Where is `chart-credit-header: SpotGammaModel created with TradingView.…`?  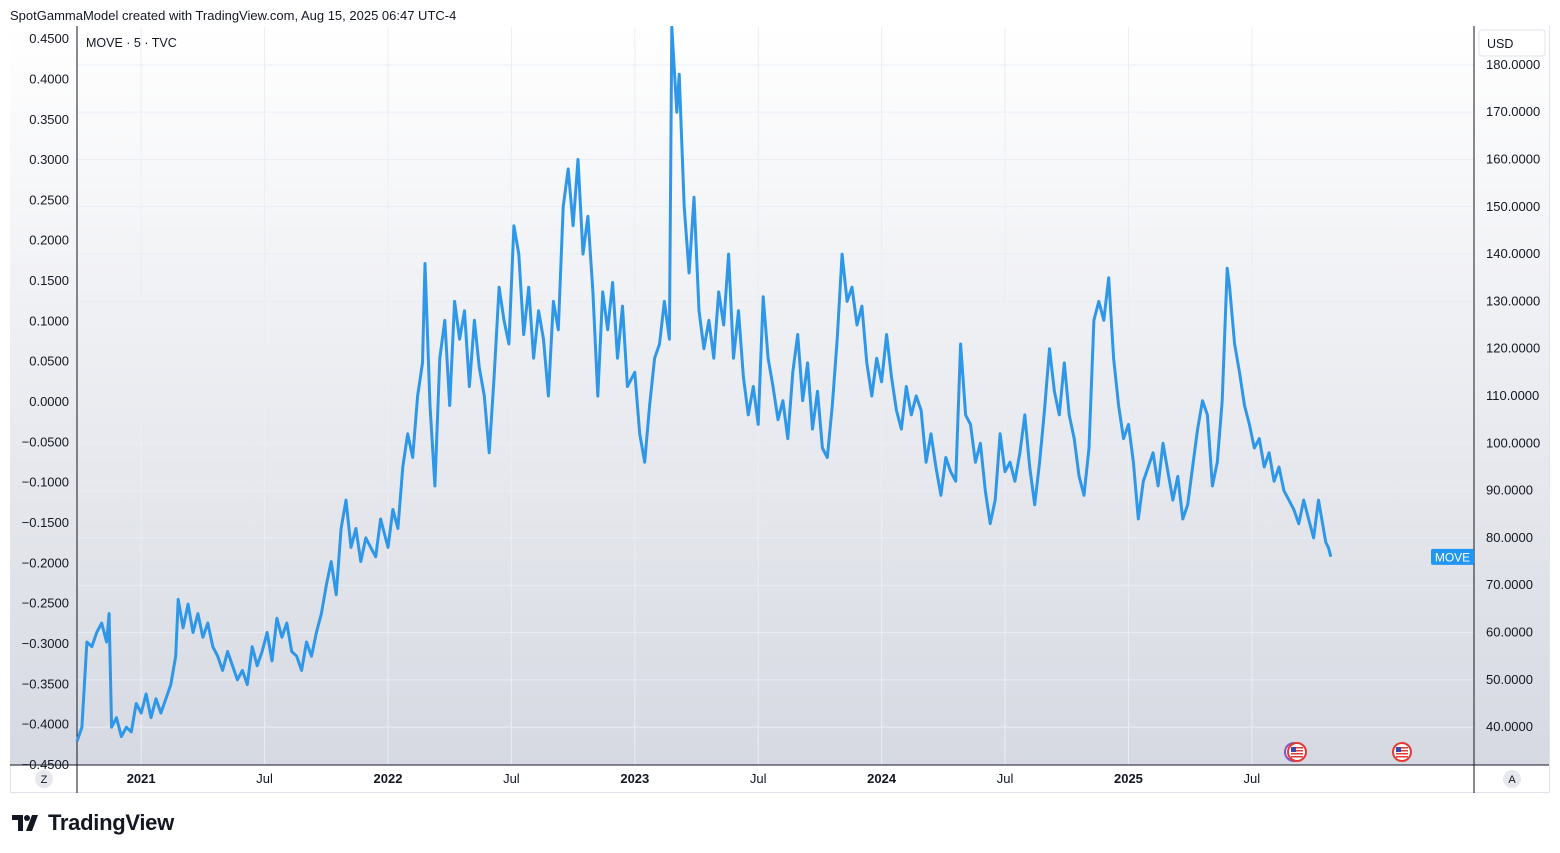
chart-credit-header: SpotGammaModel created with TradingView.… is located at coordinates (233, 15).